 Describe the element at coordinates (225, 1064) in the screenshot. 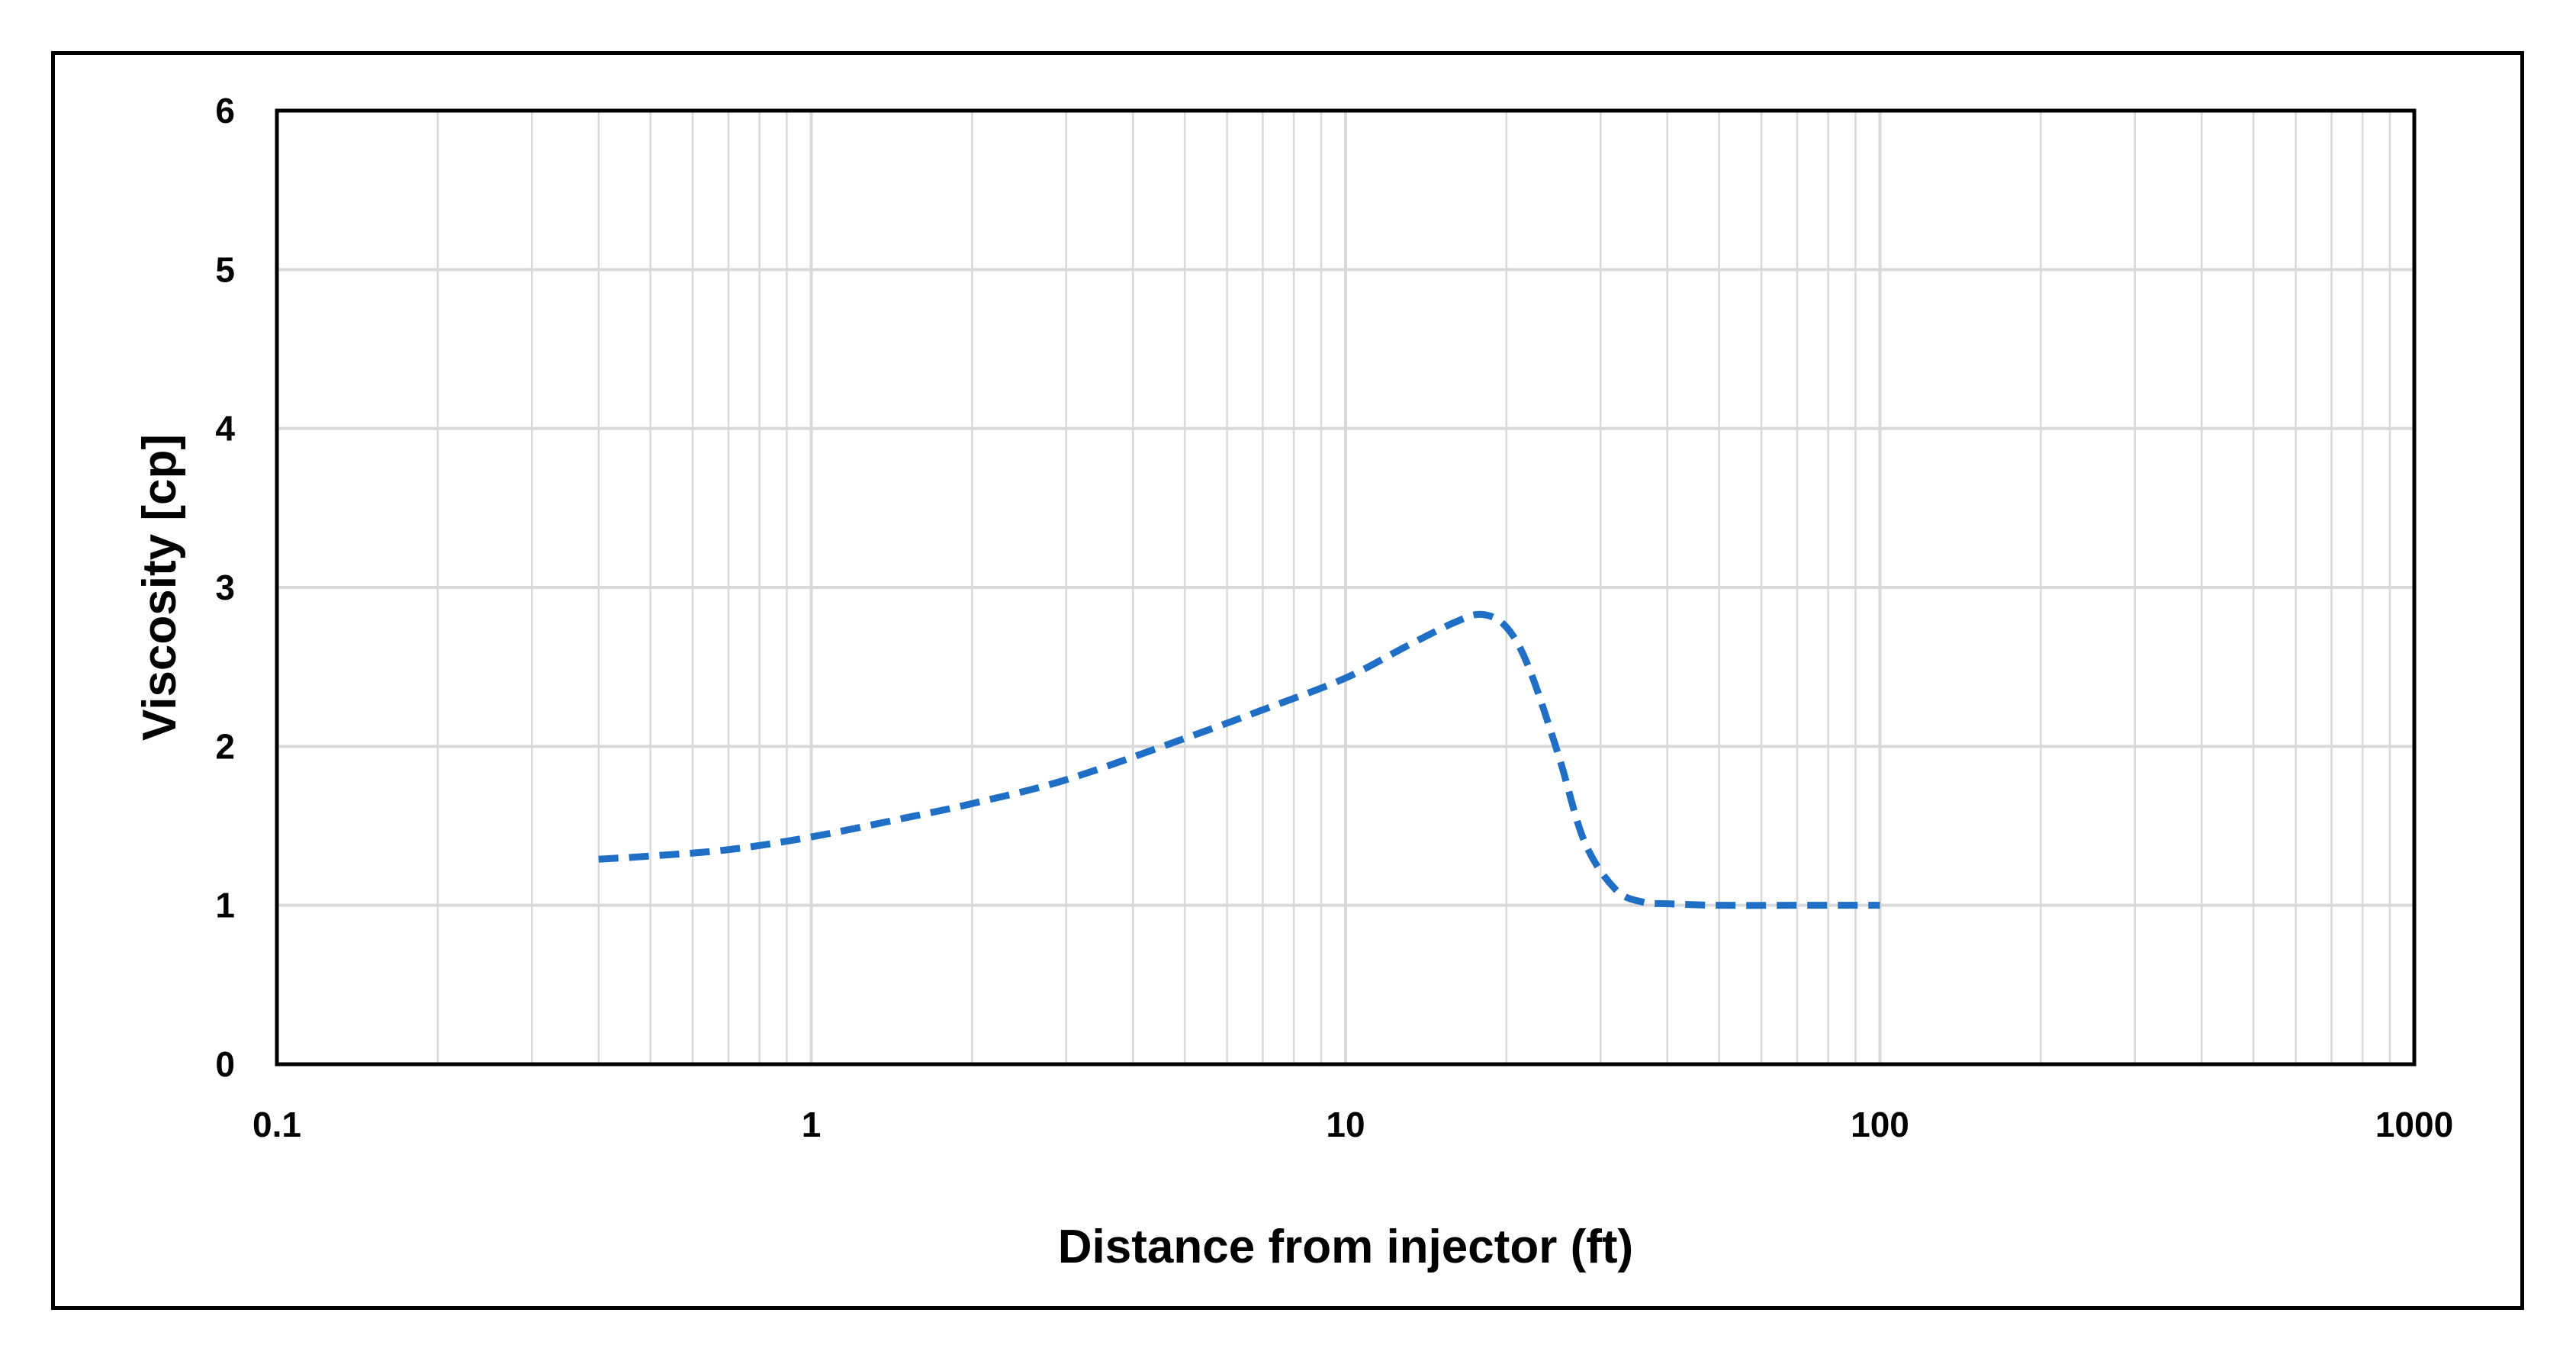

I see `y-tick-label: 0` at that location.